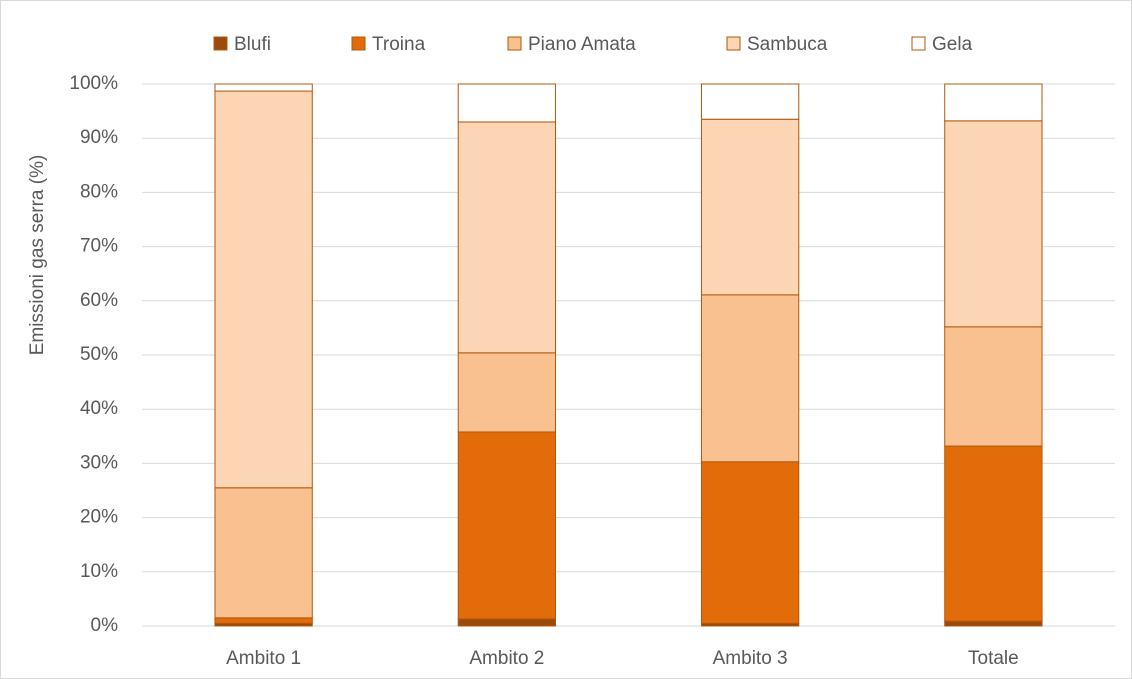 The image size is (1132, 679). I want to click on y-tick-label: 80%, so click(99, 191).